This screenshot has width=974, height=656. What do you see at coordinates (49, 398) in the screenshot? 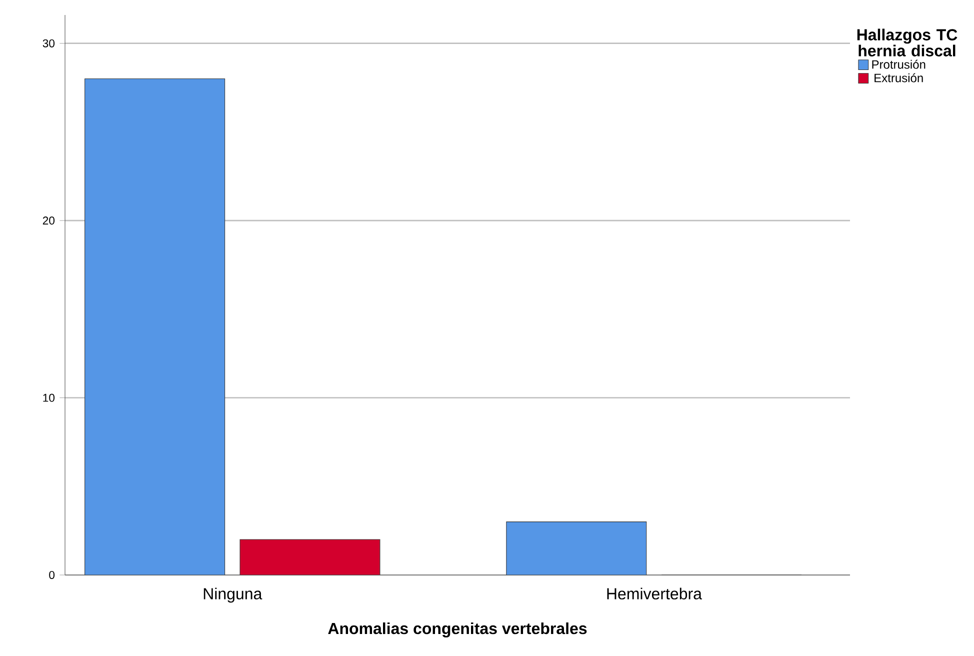
I see `y-tick-label: 10` at bounding box center [49, 398].